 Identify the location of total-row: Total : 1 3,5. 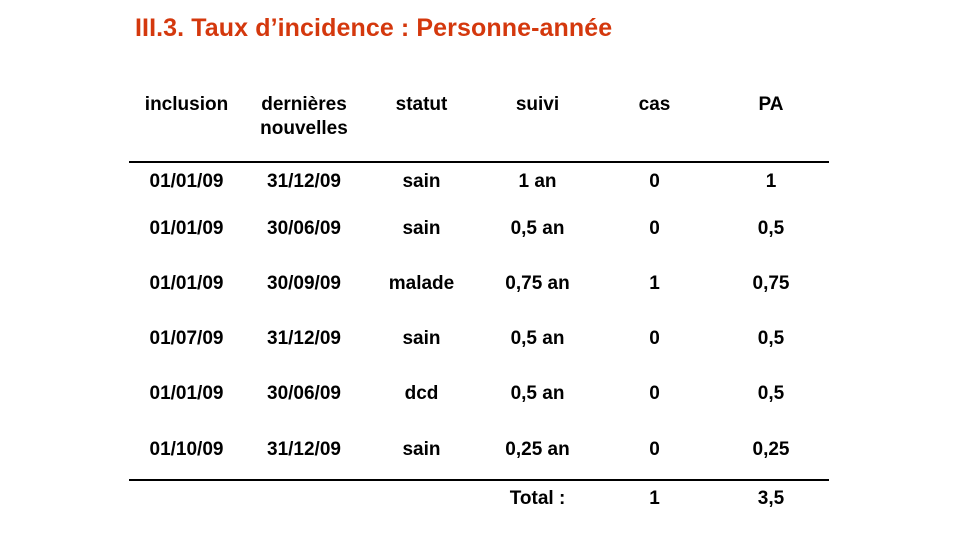
(479, 498).